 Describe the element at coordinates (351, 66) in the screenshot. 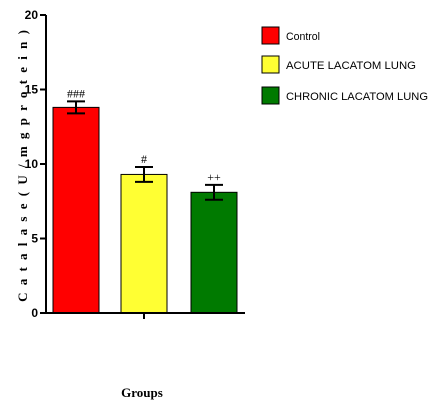

I see `legend-label-2: ACUTE LACATOM LUNG` at that location.